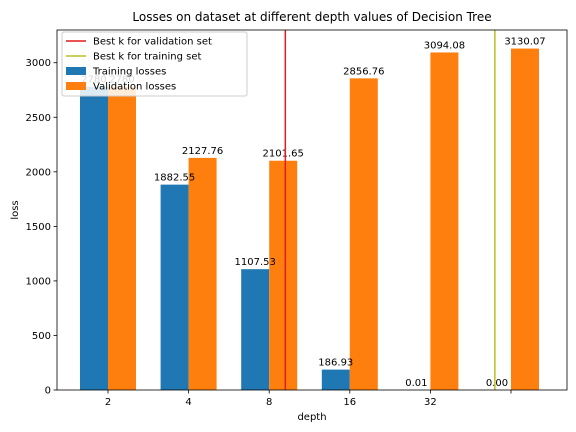 The width and height of the screenshot is (576, 432). Describe the element at coordinates (38, 172) in the screenshot. I see `y-tick-label-2000: 2000` at that location.